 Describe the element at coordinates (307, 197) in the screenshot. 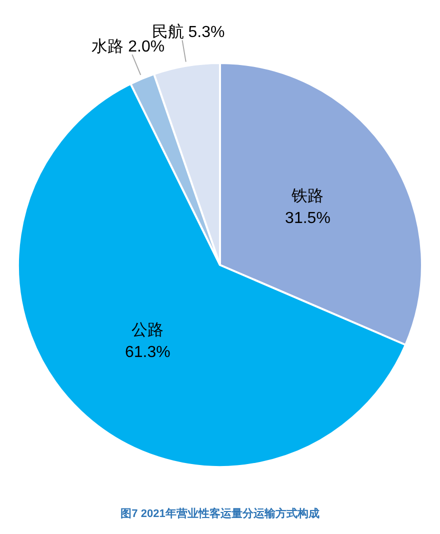

I see `slice-label: 铁路` at that location.